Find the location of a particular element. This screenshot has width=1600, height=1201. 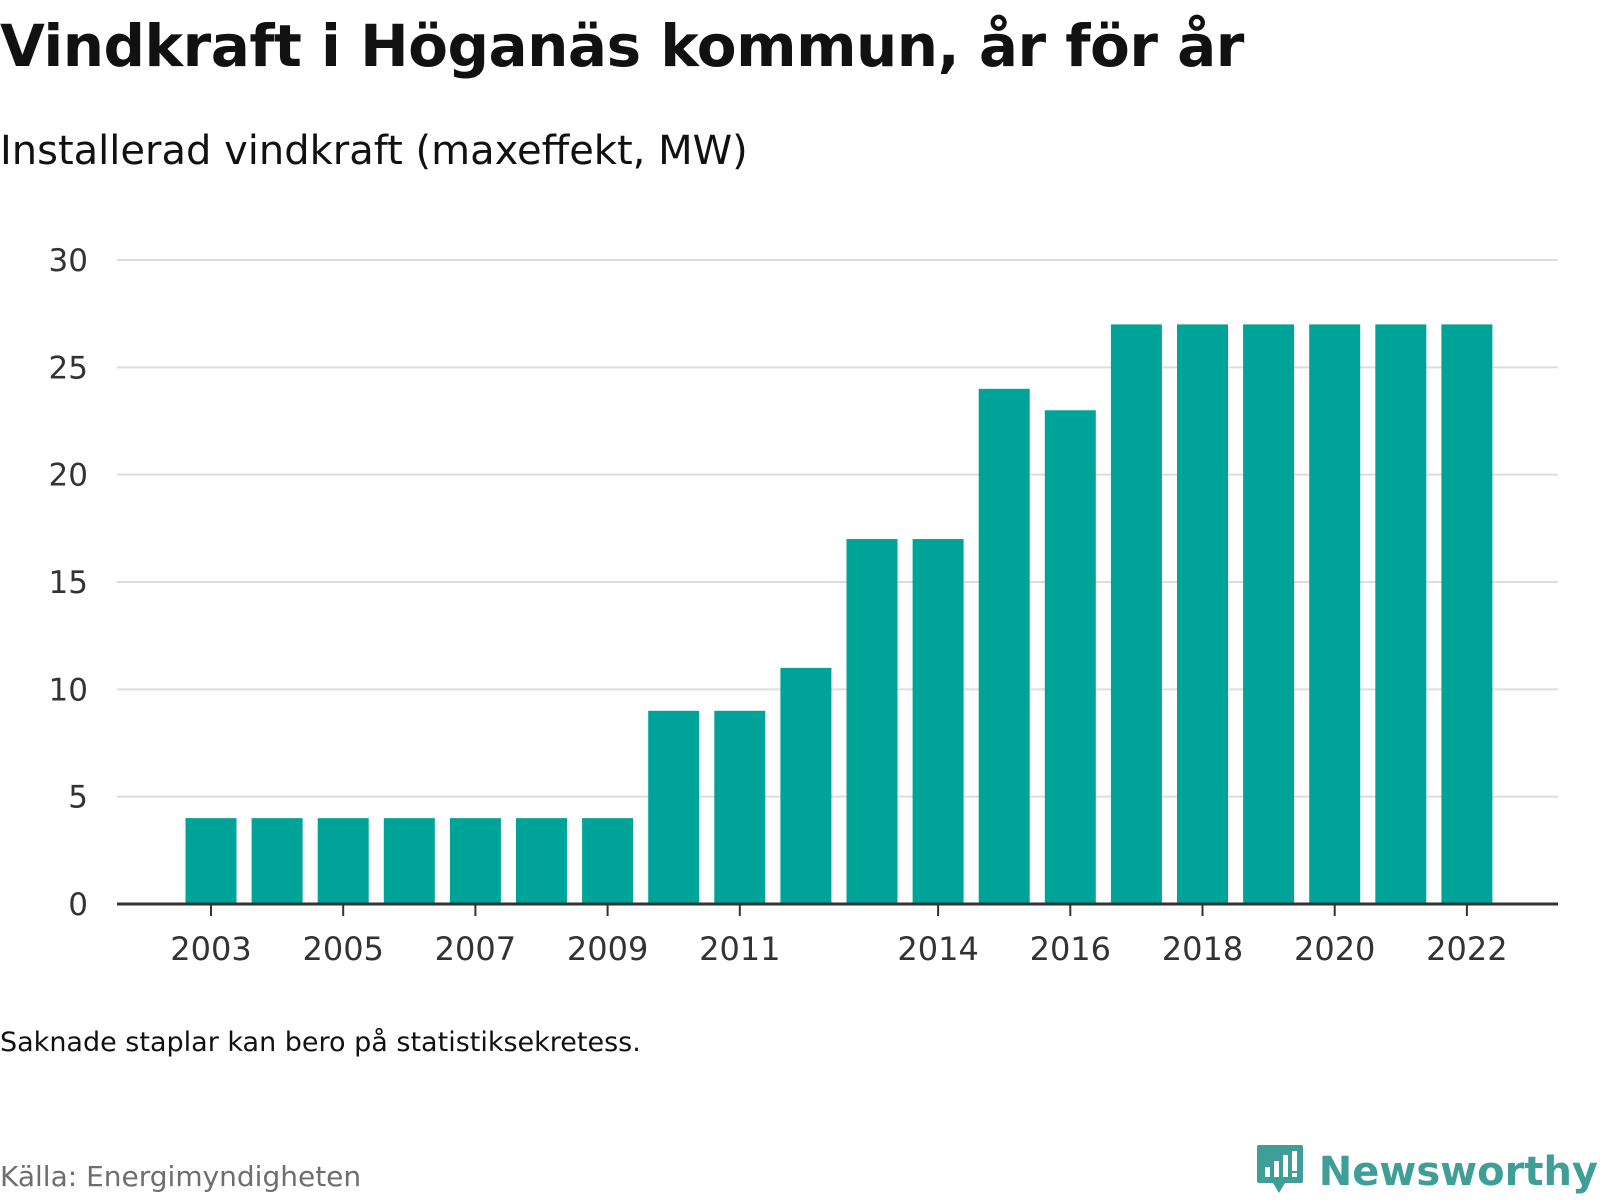

bar-2021 is located at coordinates (1401, 614).